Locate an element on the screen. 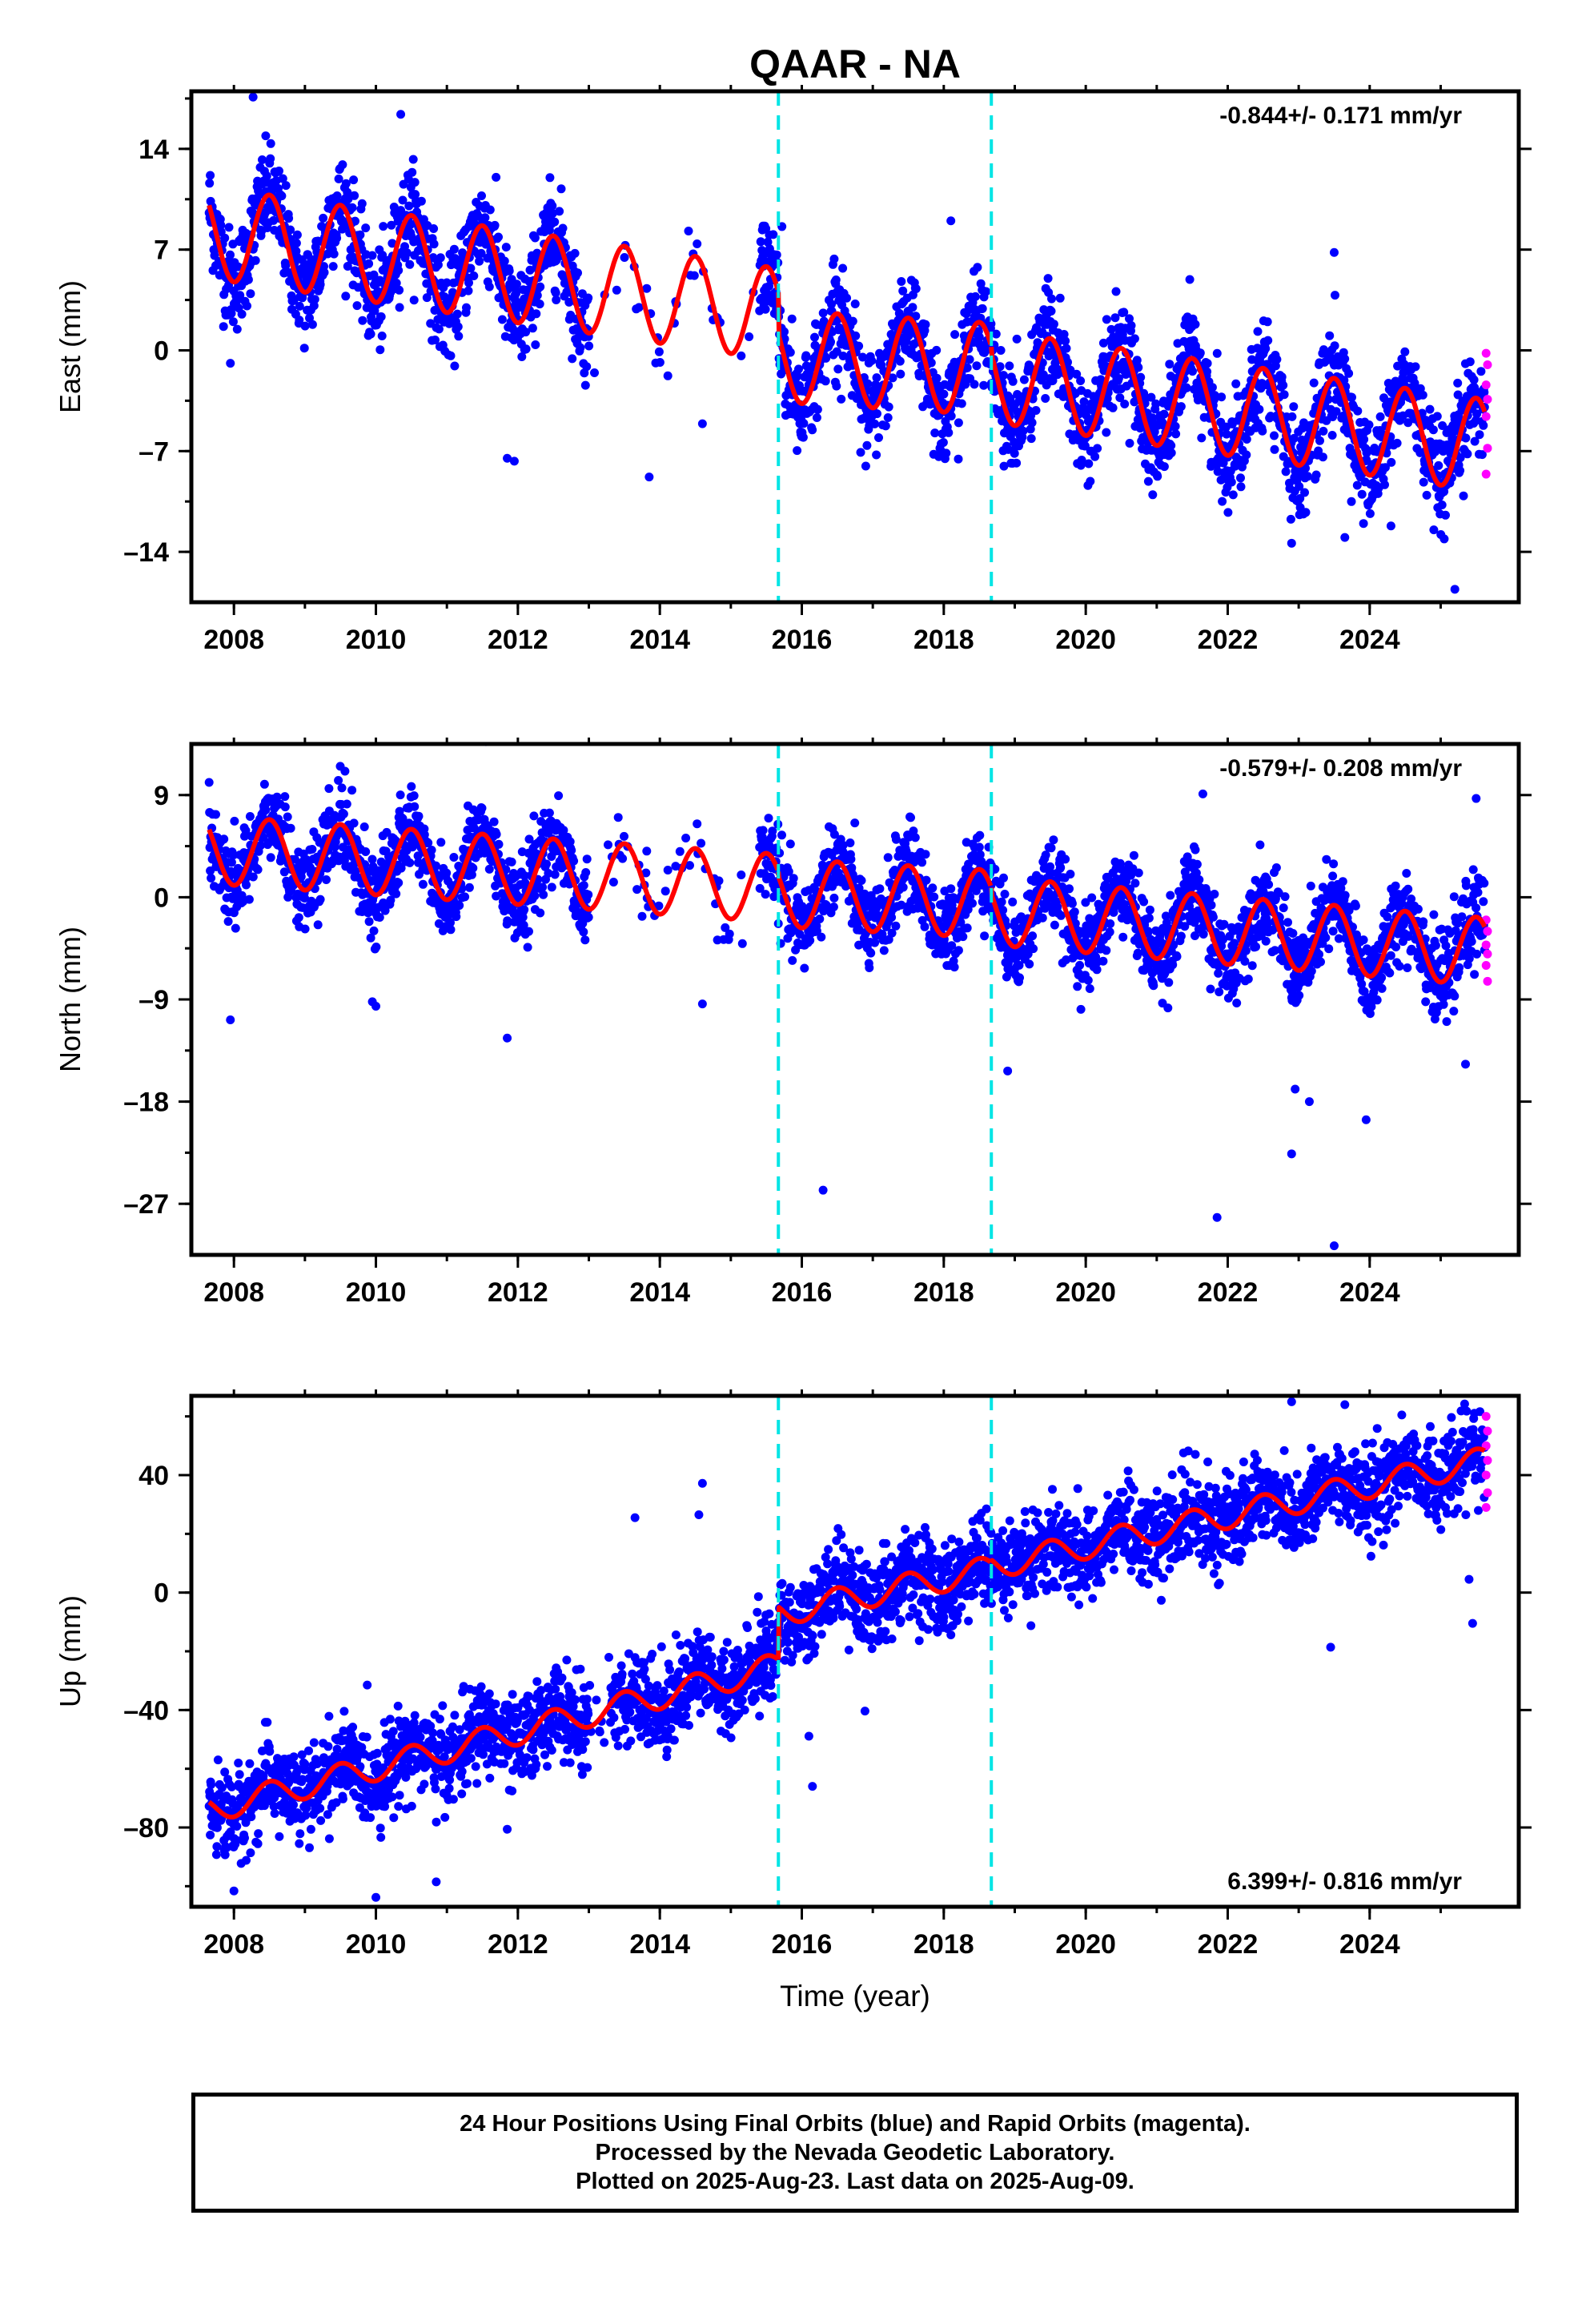 The image size is (1582, 2324). y-axis-label: East (mm) is located at coordinates (70, 346).